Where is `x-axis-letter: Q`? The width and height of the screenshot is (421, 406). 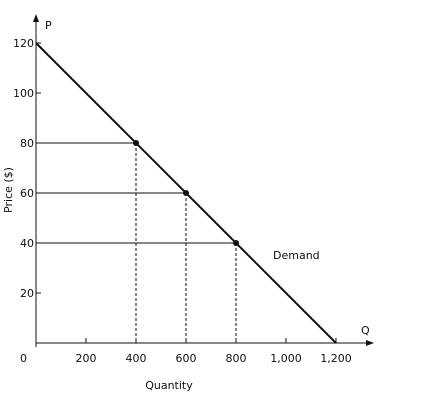
x-axis-letter: Q is located at coordinates (365, 330).